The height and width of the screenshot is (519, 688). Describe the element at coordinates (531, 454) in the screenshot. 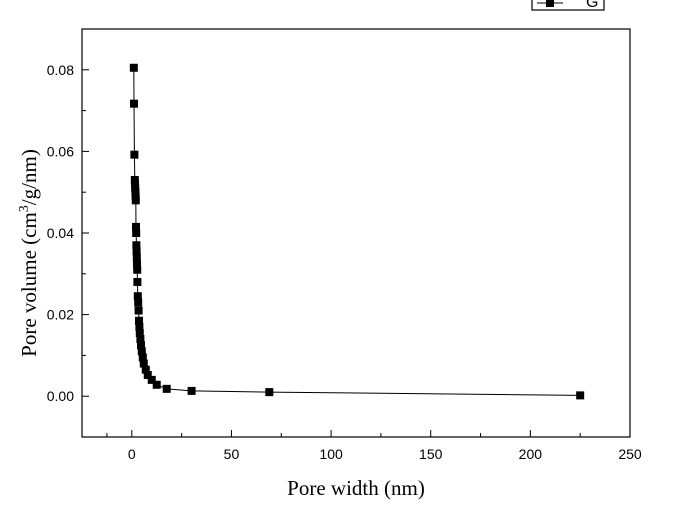

I see `x-tick-label: 200` at that location.